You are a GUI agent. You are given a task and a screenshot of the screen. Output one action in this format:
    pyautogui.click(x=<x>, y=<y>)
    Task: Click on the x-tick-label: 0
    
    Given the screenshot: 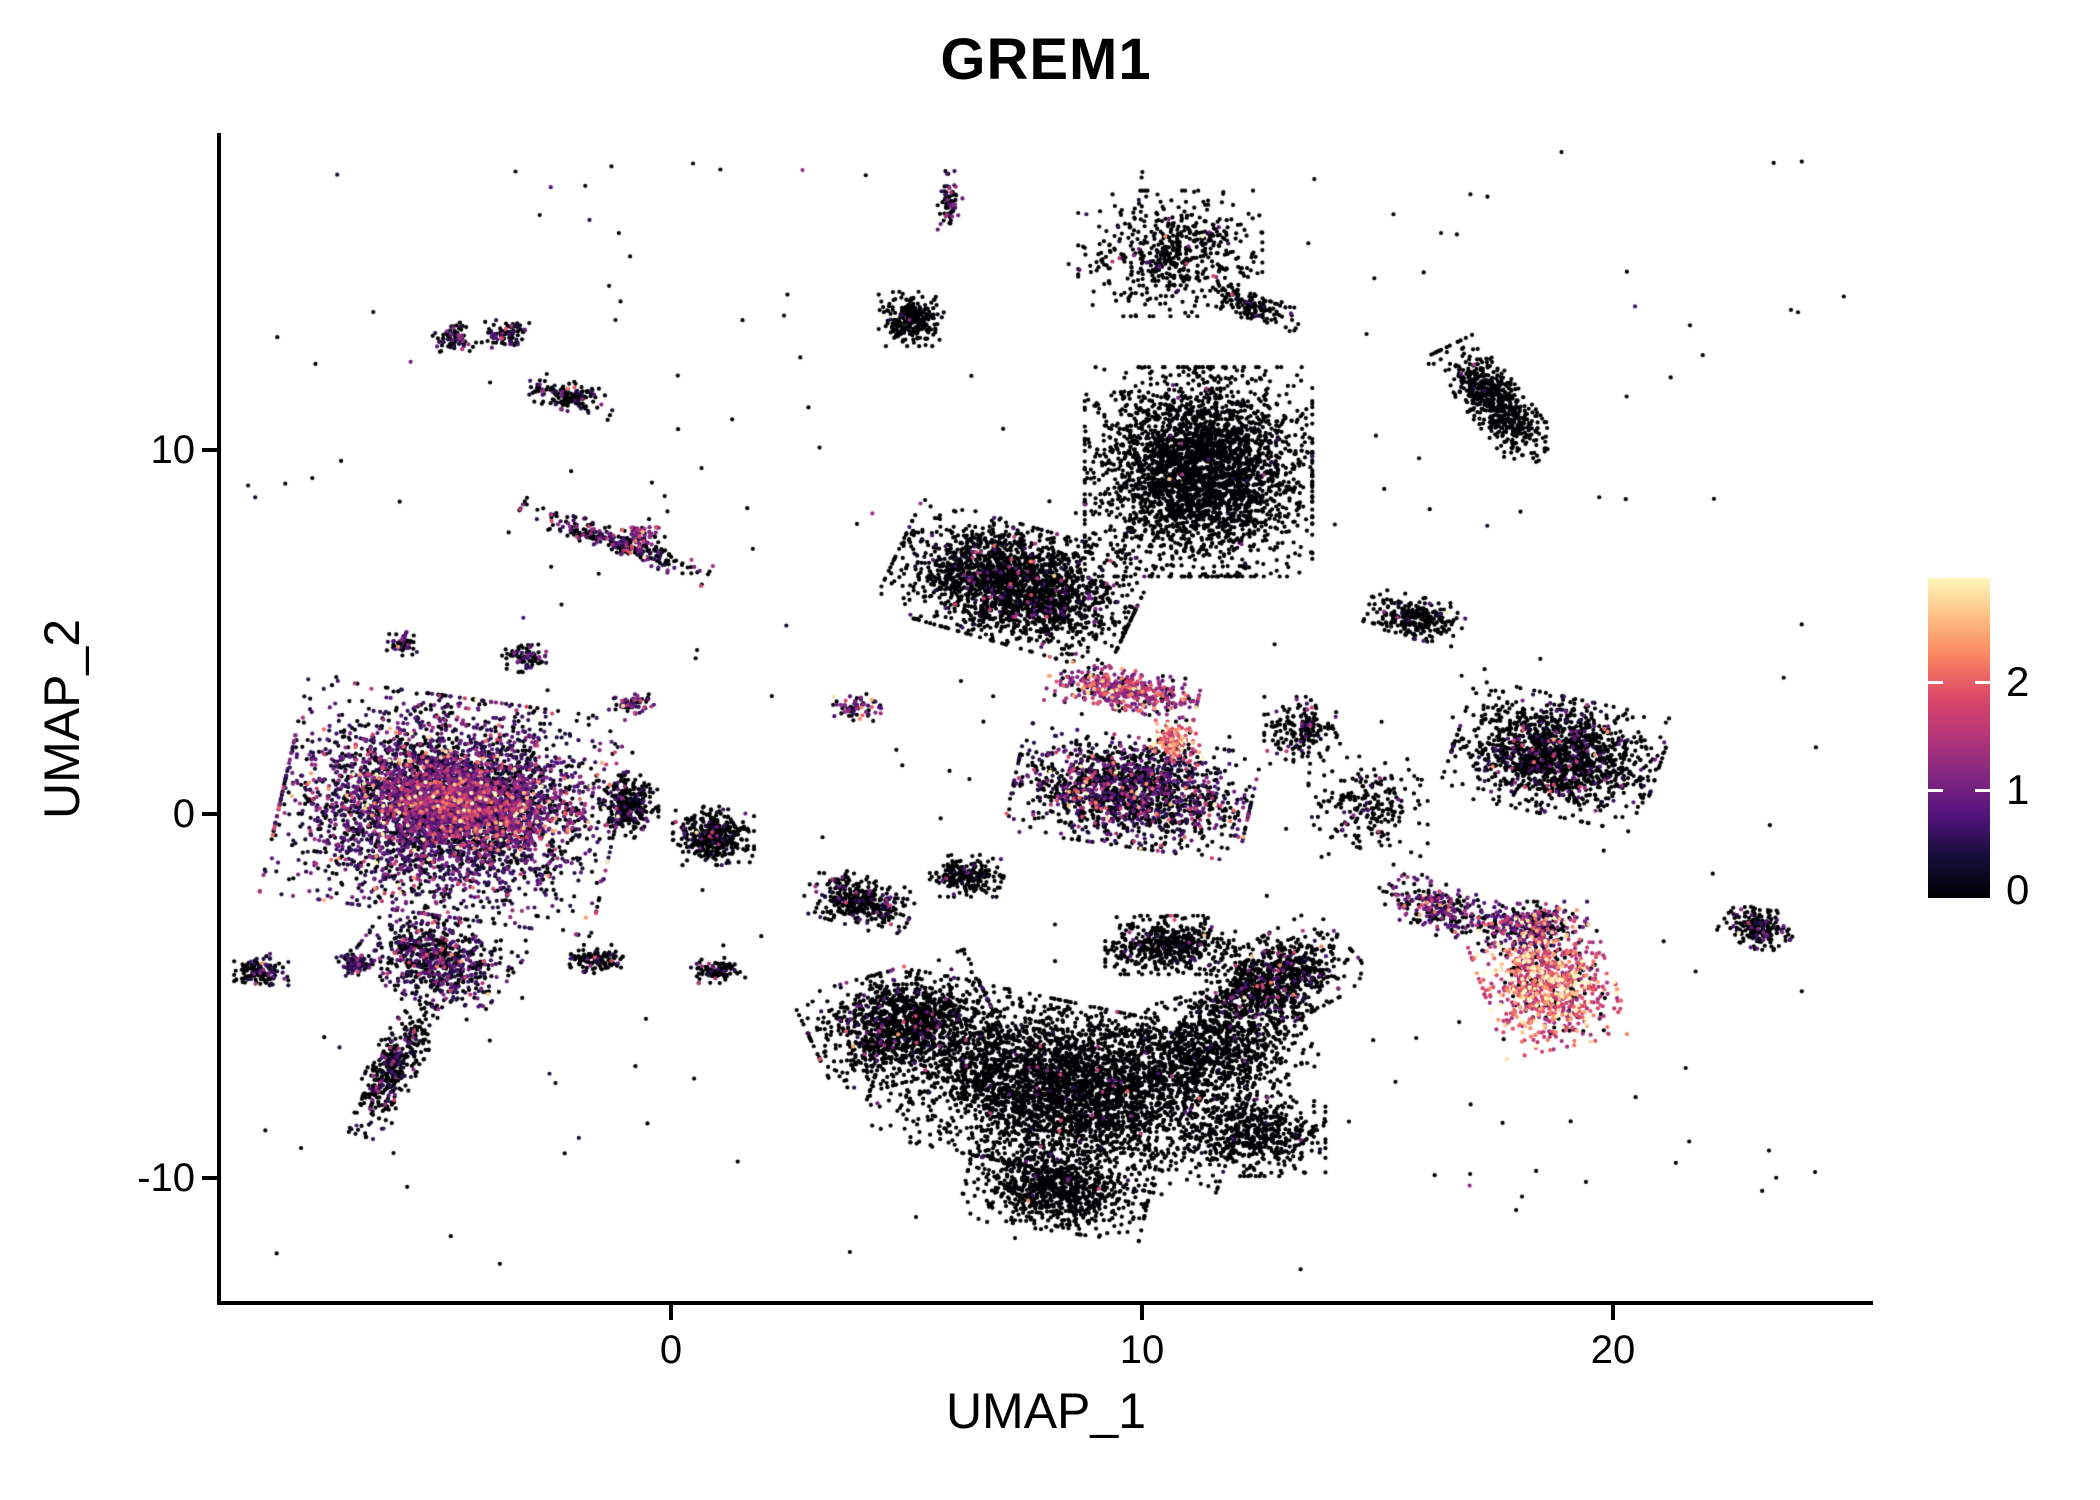 What is the action you would take?
    pyautogui.click(x=671, y=1350)
    